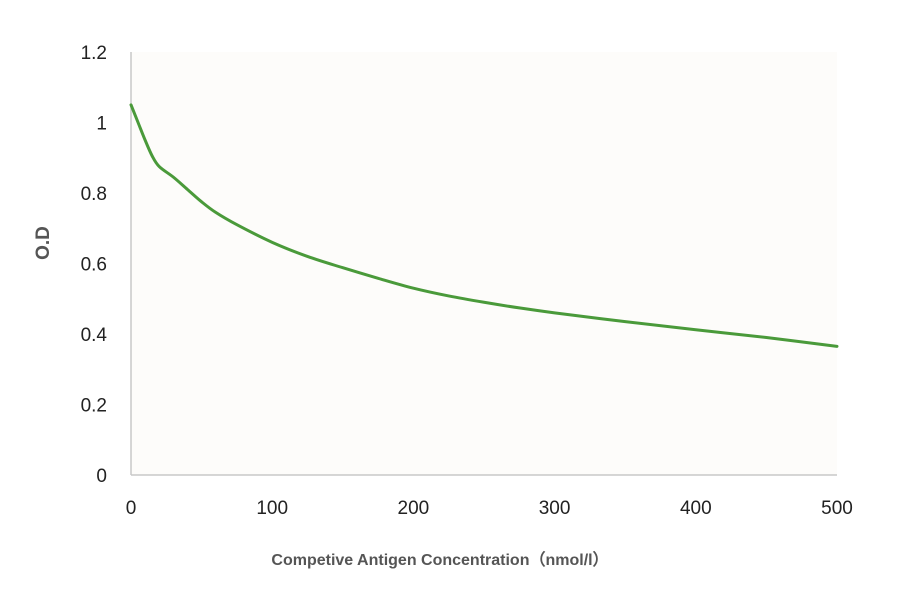 This screenshot has width=900, height=594. Describe the element at coordinates (94, 53) in the screenshot. I see `y-tick-label: 1.2` at that location.